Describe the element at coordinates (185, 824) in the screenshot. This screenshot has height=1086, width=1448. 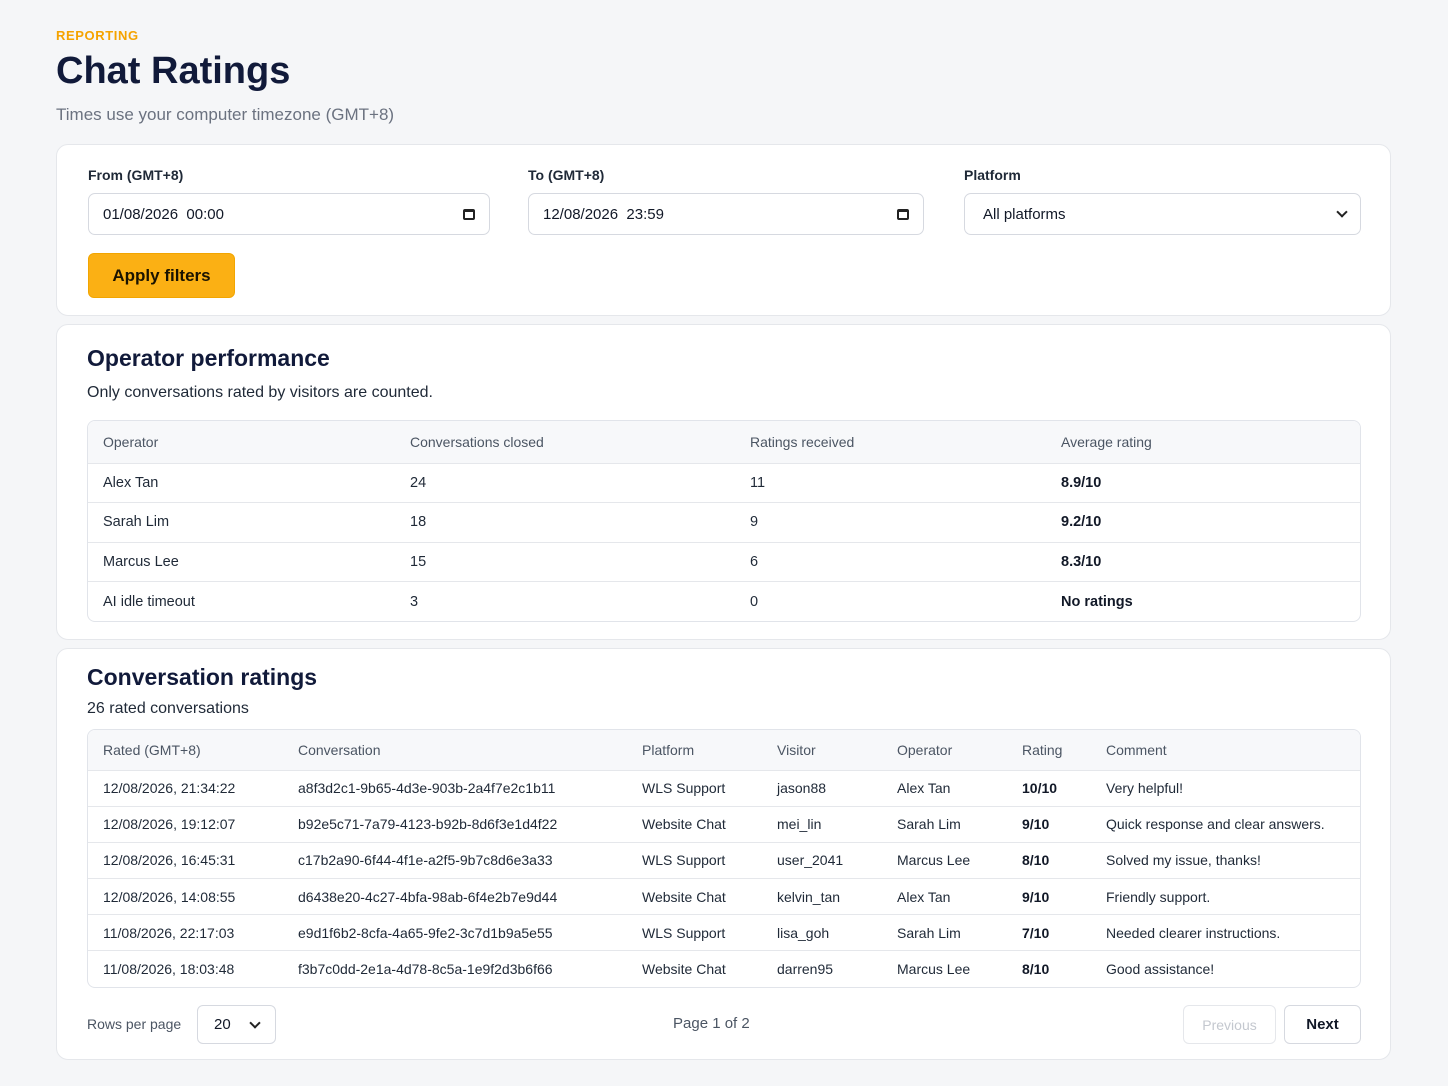
I see `rated-time: 12/08/2026, 19:12:07` at that location.